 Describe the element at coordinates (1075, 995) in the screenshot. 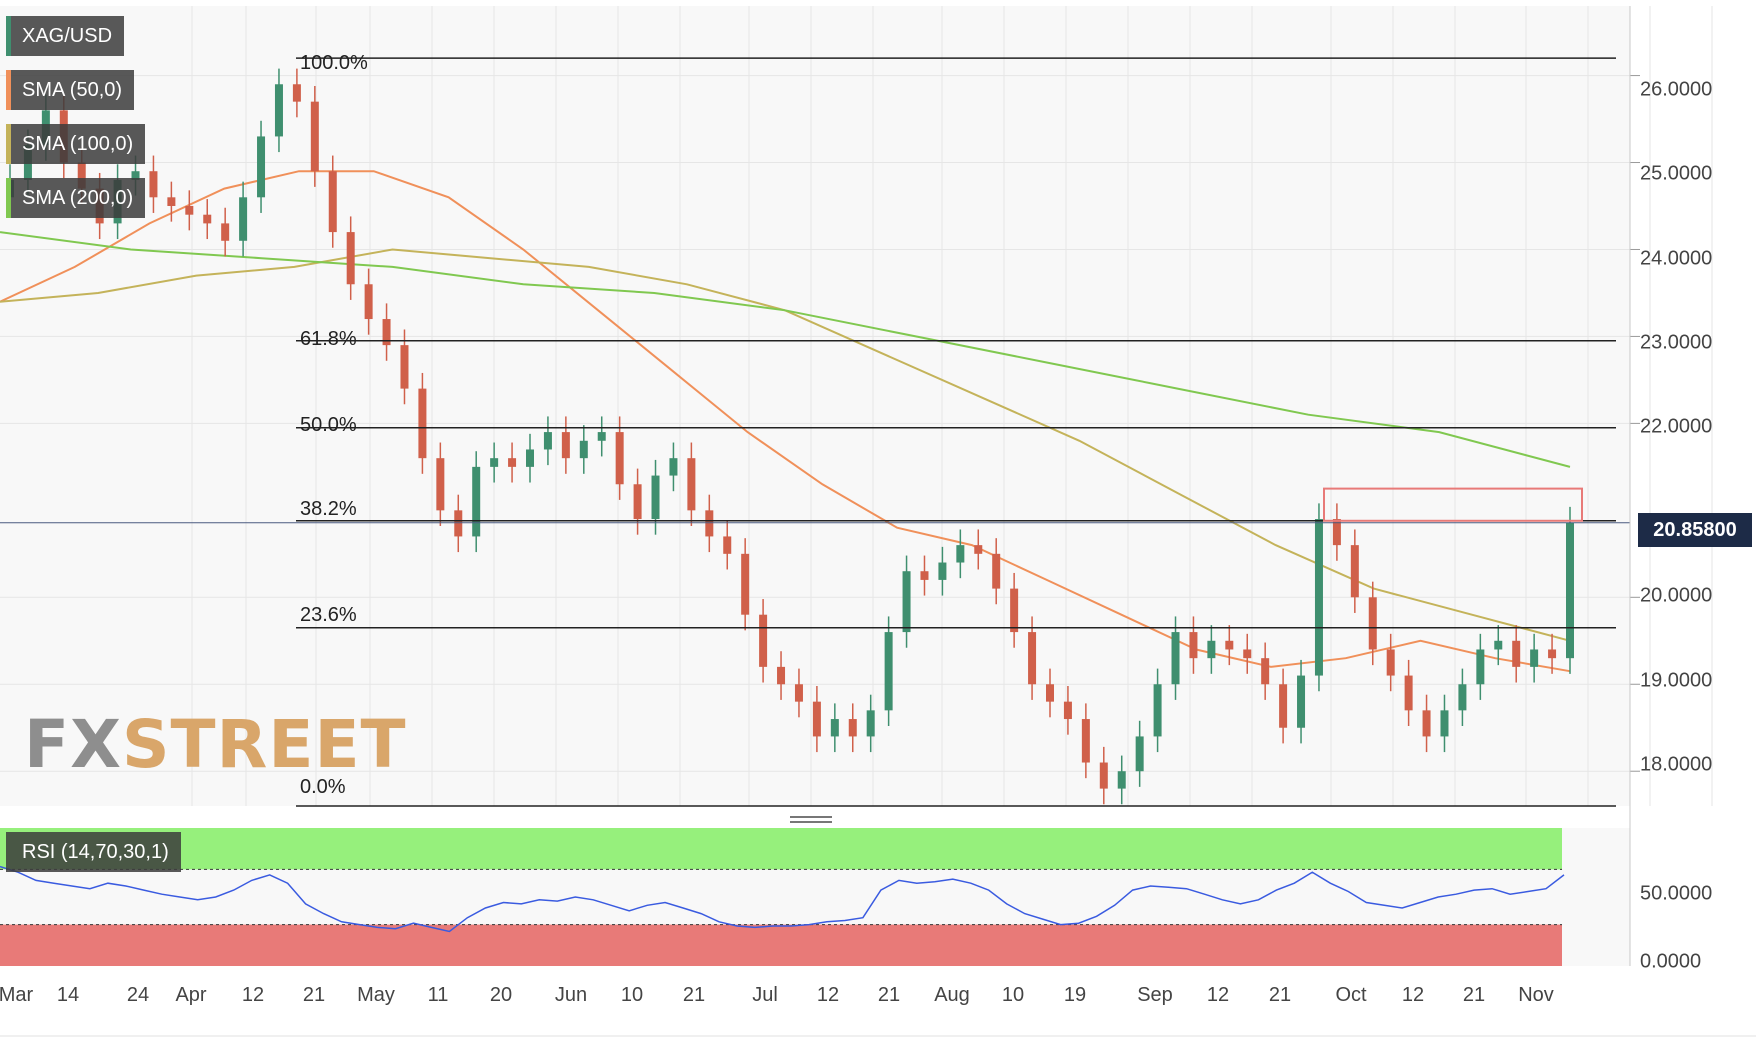

I see `x-tick-label: 19` at that location.